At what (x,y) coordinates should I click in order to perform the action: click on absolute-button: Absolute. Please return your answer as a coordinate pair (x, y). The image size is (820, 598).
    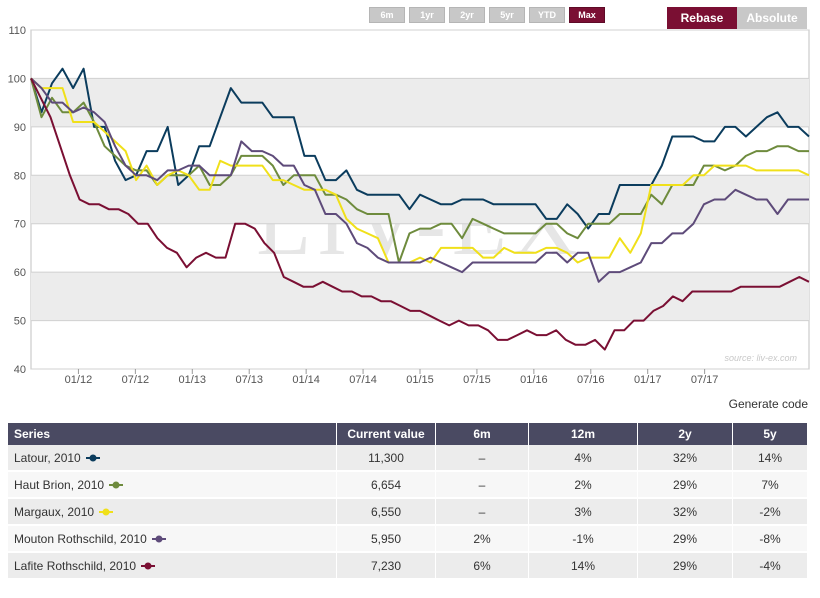
    Looking at the image, I should click on (772, 18).